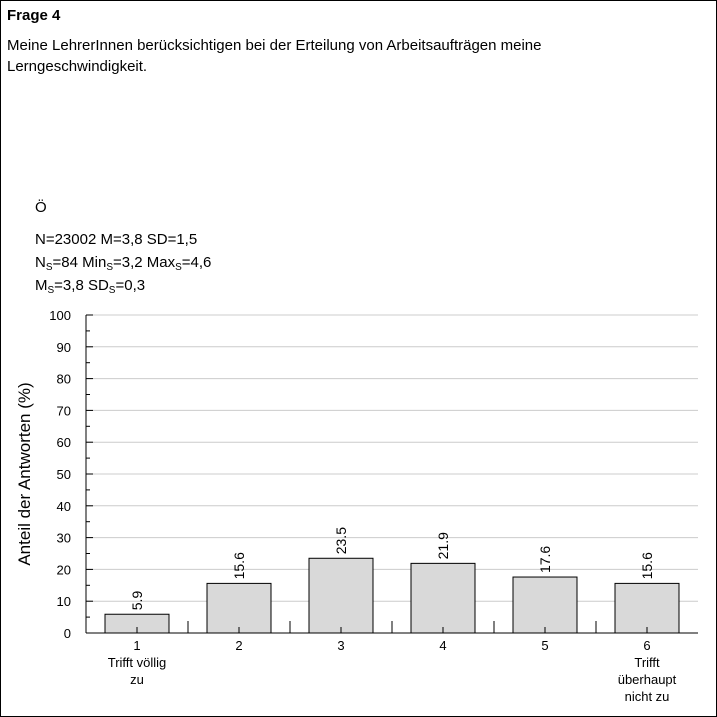  Describe the element at coordinates (64, 569) in the screenshot. I see `y-tick-label: 20` at that location.